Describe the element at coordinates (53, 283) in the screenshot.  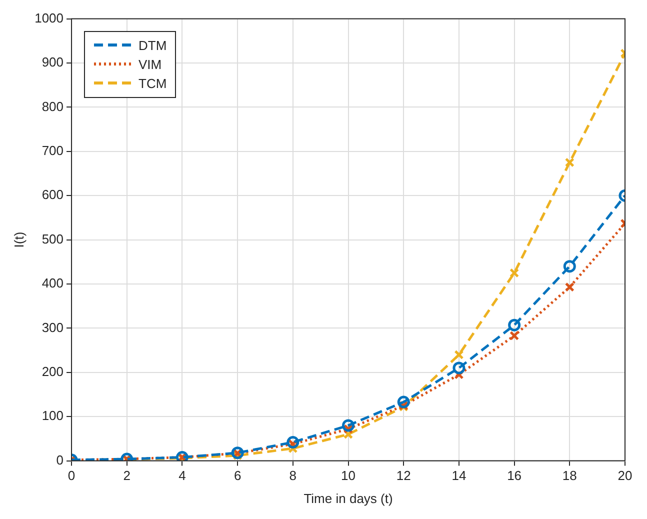
I see `y-tick-label: 400` at that location.